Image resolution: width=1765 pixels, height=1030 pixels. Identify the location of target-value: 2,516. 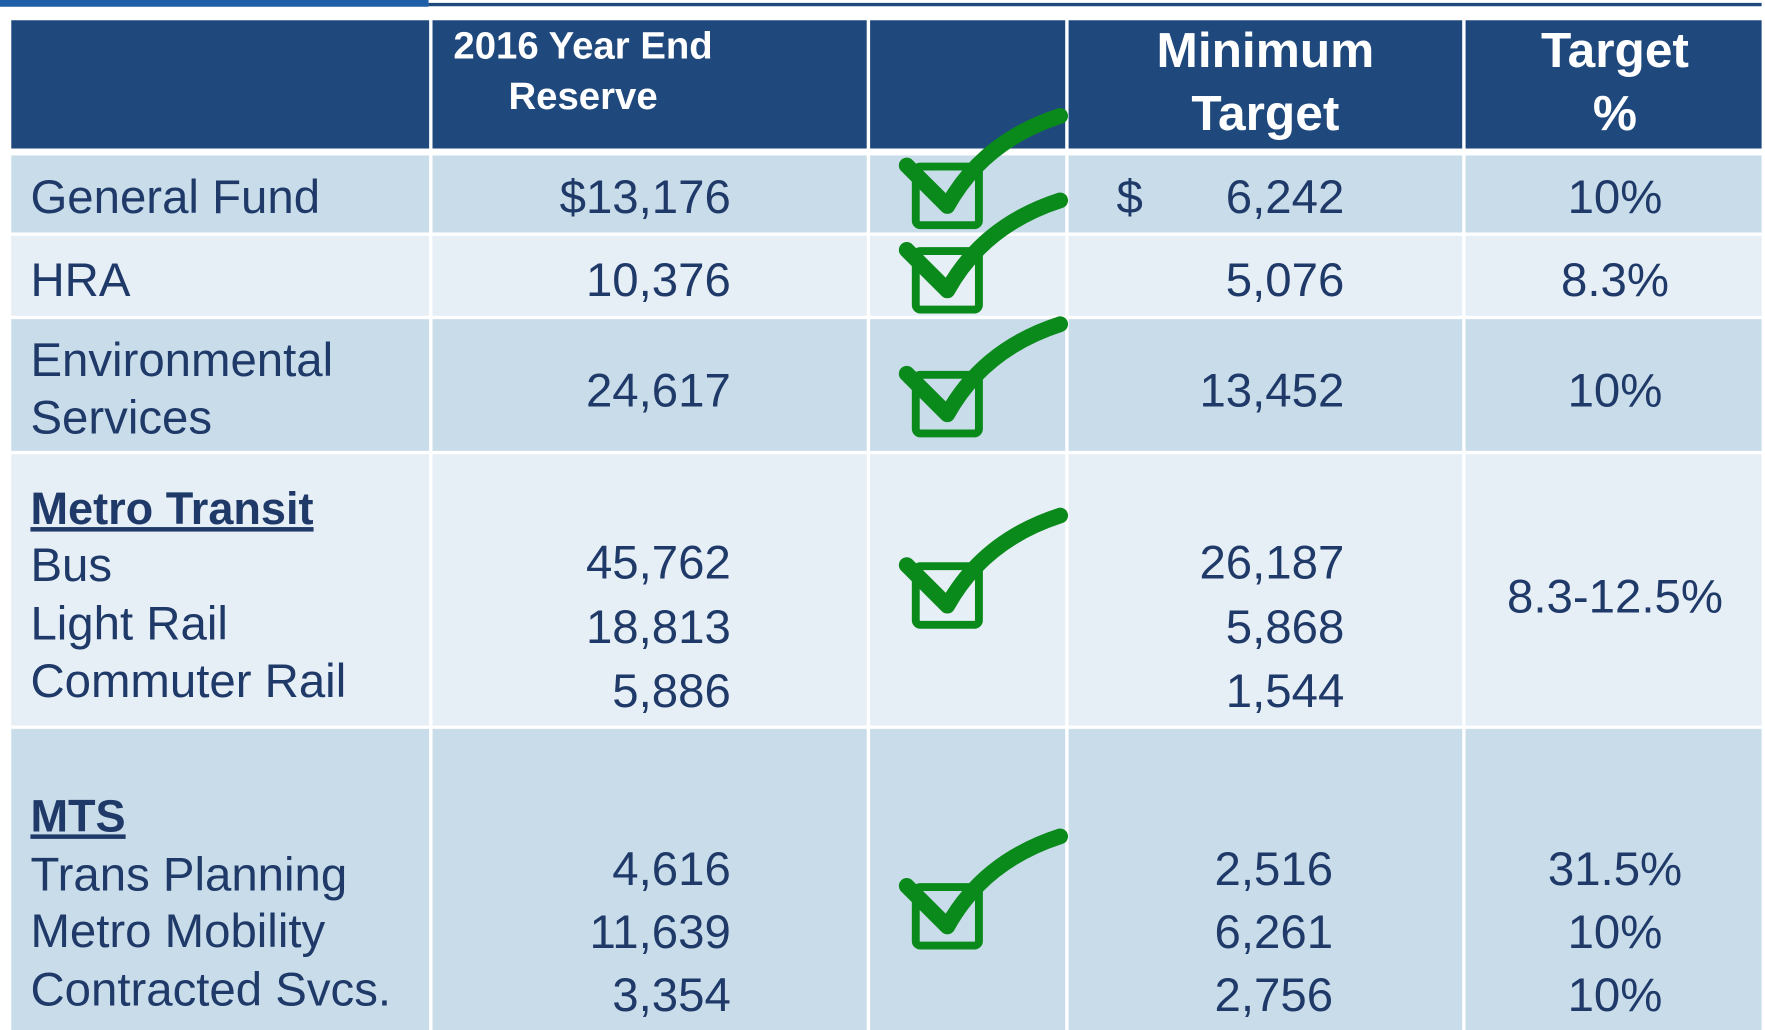
(1274, 869).